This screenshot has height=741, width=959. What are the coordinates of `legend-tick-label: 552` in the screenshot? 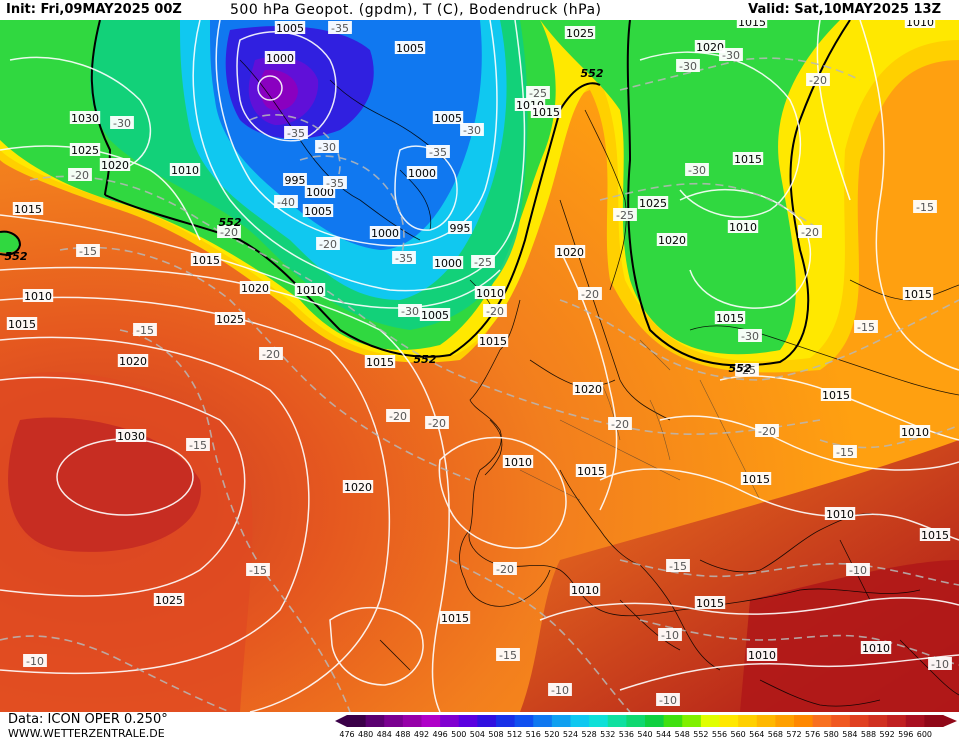 It's located at (700, 734).